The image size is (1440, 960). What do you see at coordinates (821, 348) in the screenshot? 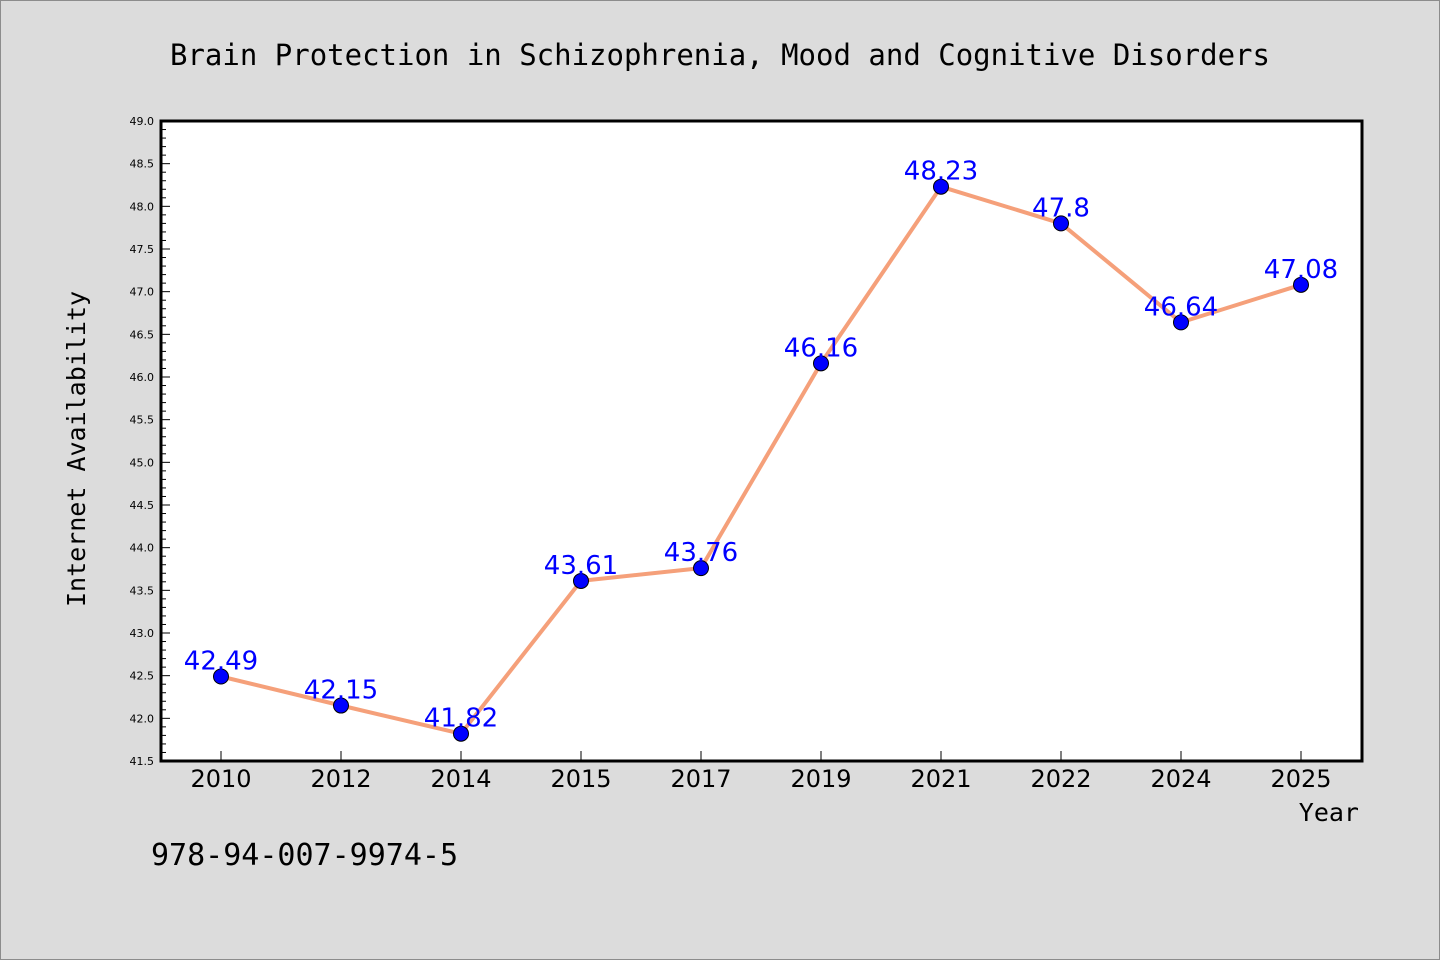
I see `data-label: 46.16` at bounding box center [821, 348].